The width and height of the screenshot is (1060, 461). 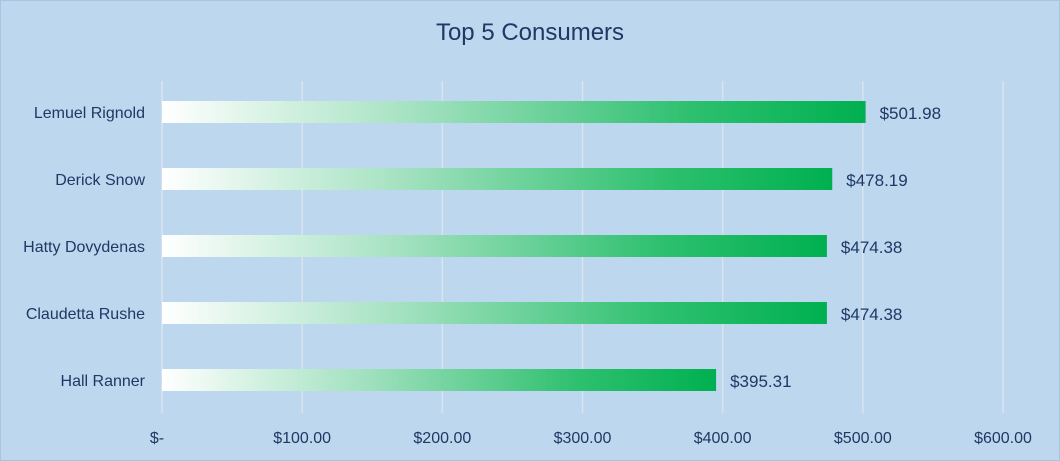 I want to click on x-tick-label: $500.00, so click(x=863, y=438).